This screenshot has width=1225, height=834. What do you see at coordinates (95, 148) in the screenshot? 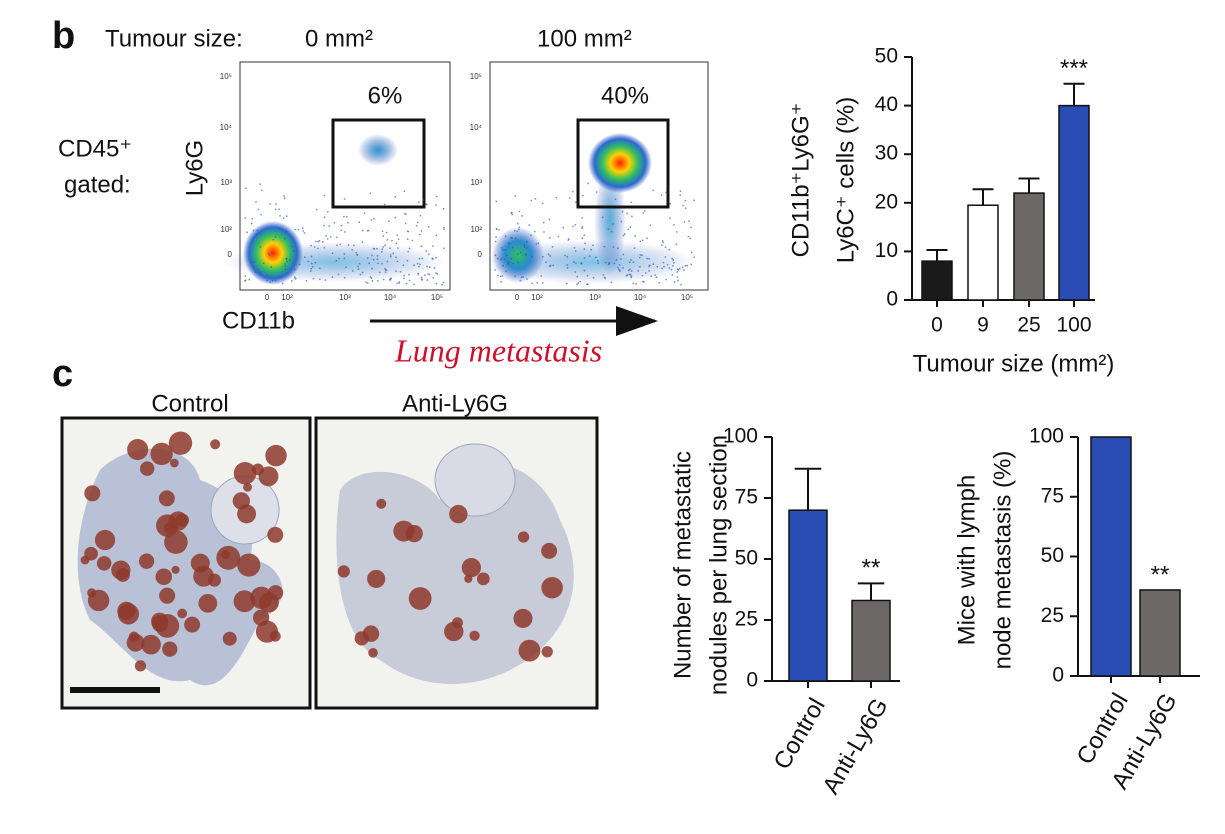
I see `gating-label: CD45⁺` at bounding box center [95, 148].